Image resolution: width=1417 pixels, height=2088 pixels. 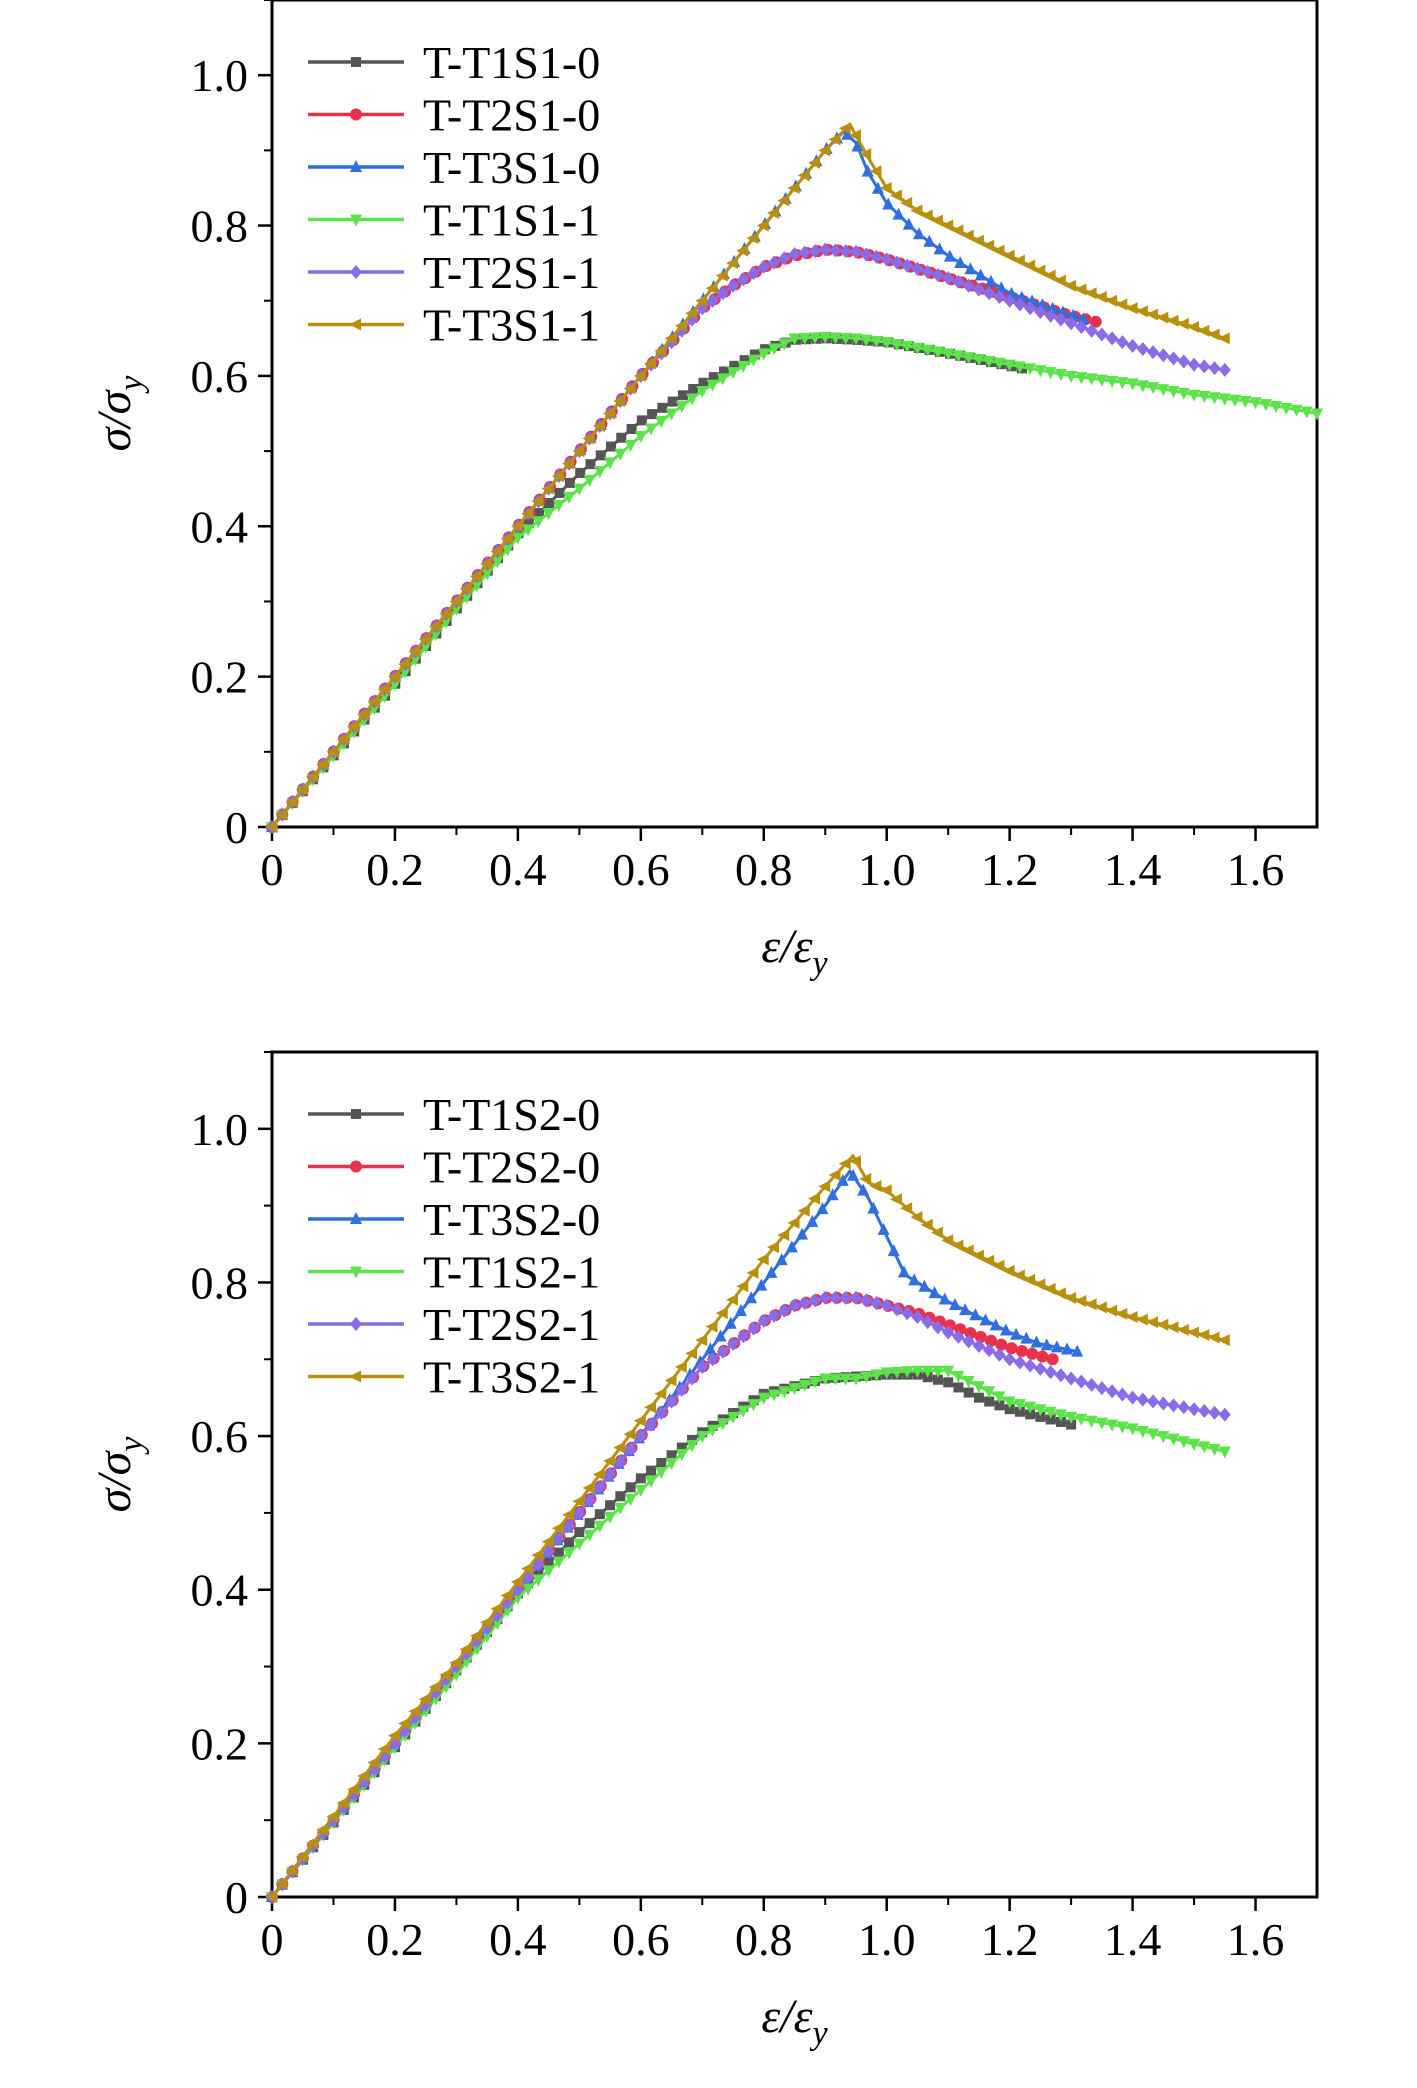 What do you see at coordinates (511, 1377) in the screenshot?
I see `legend-label: T-T3S2-1` at bounding box center [511, 1377].